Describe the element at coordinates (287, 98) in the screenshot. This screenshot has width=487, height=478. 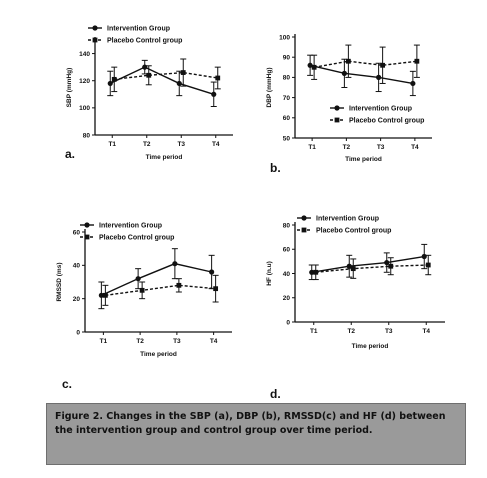
I see `y-tick-label: 70` at that location.